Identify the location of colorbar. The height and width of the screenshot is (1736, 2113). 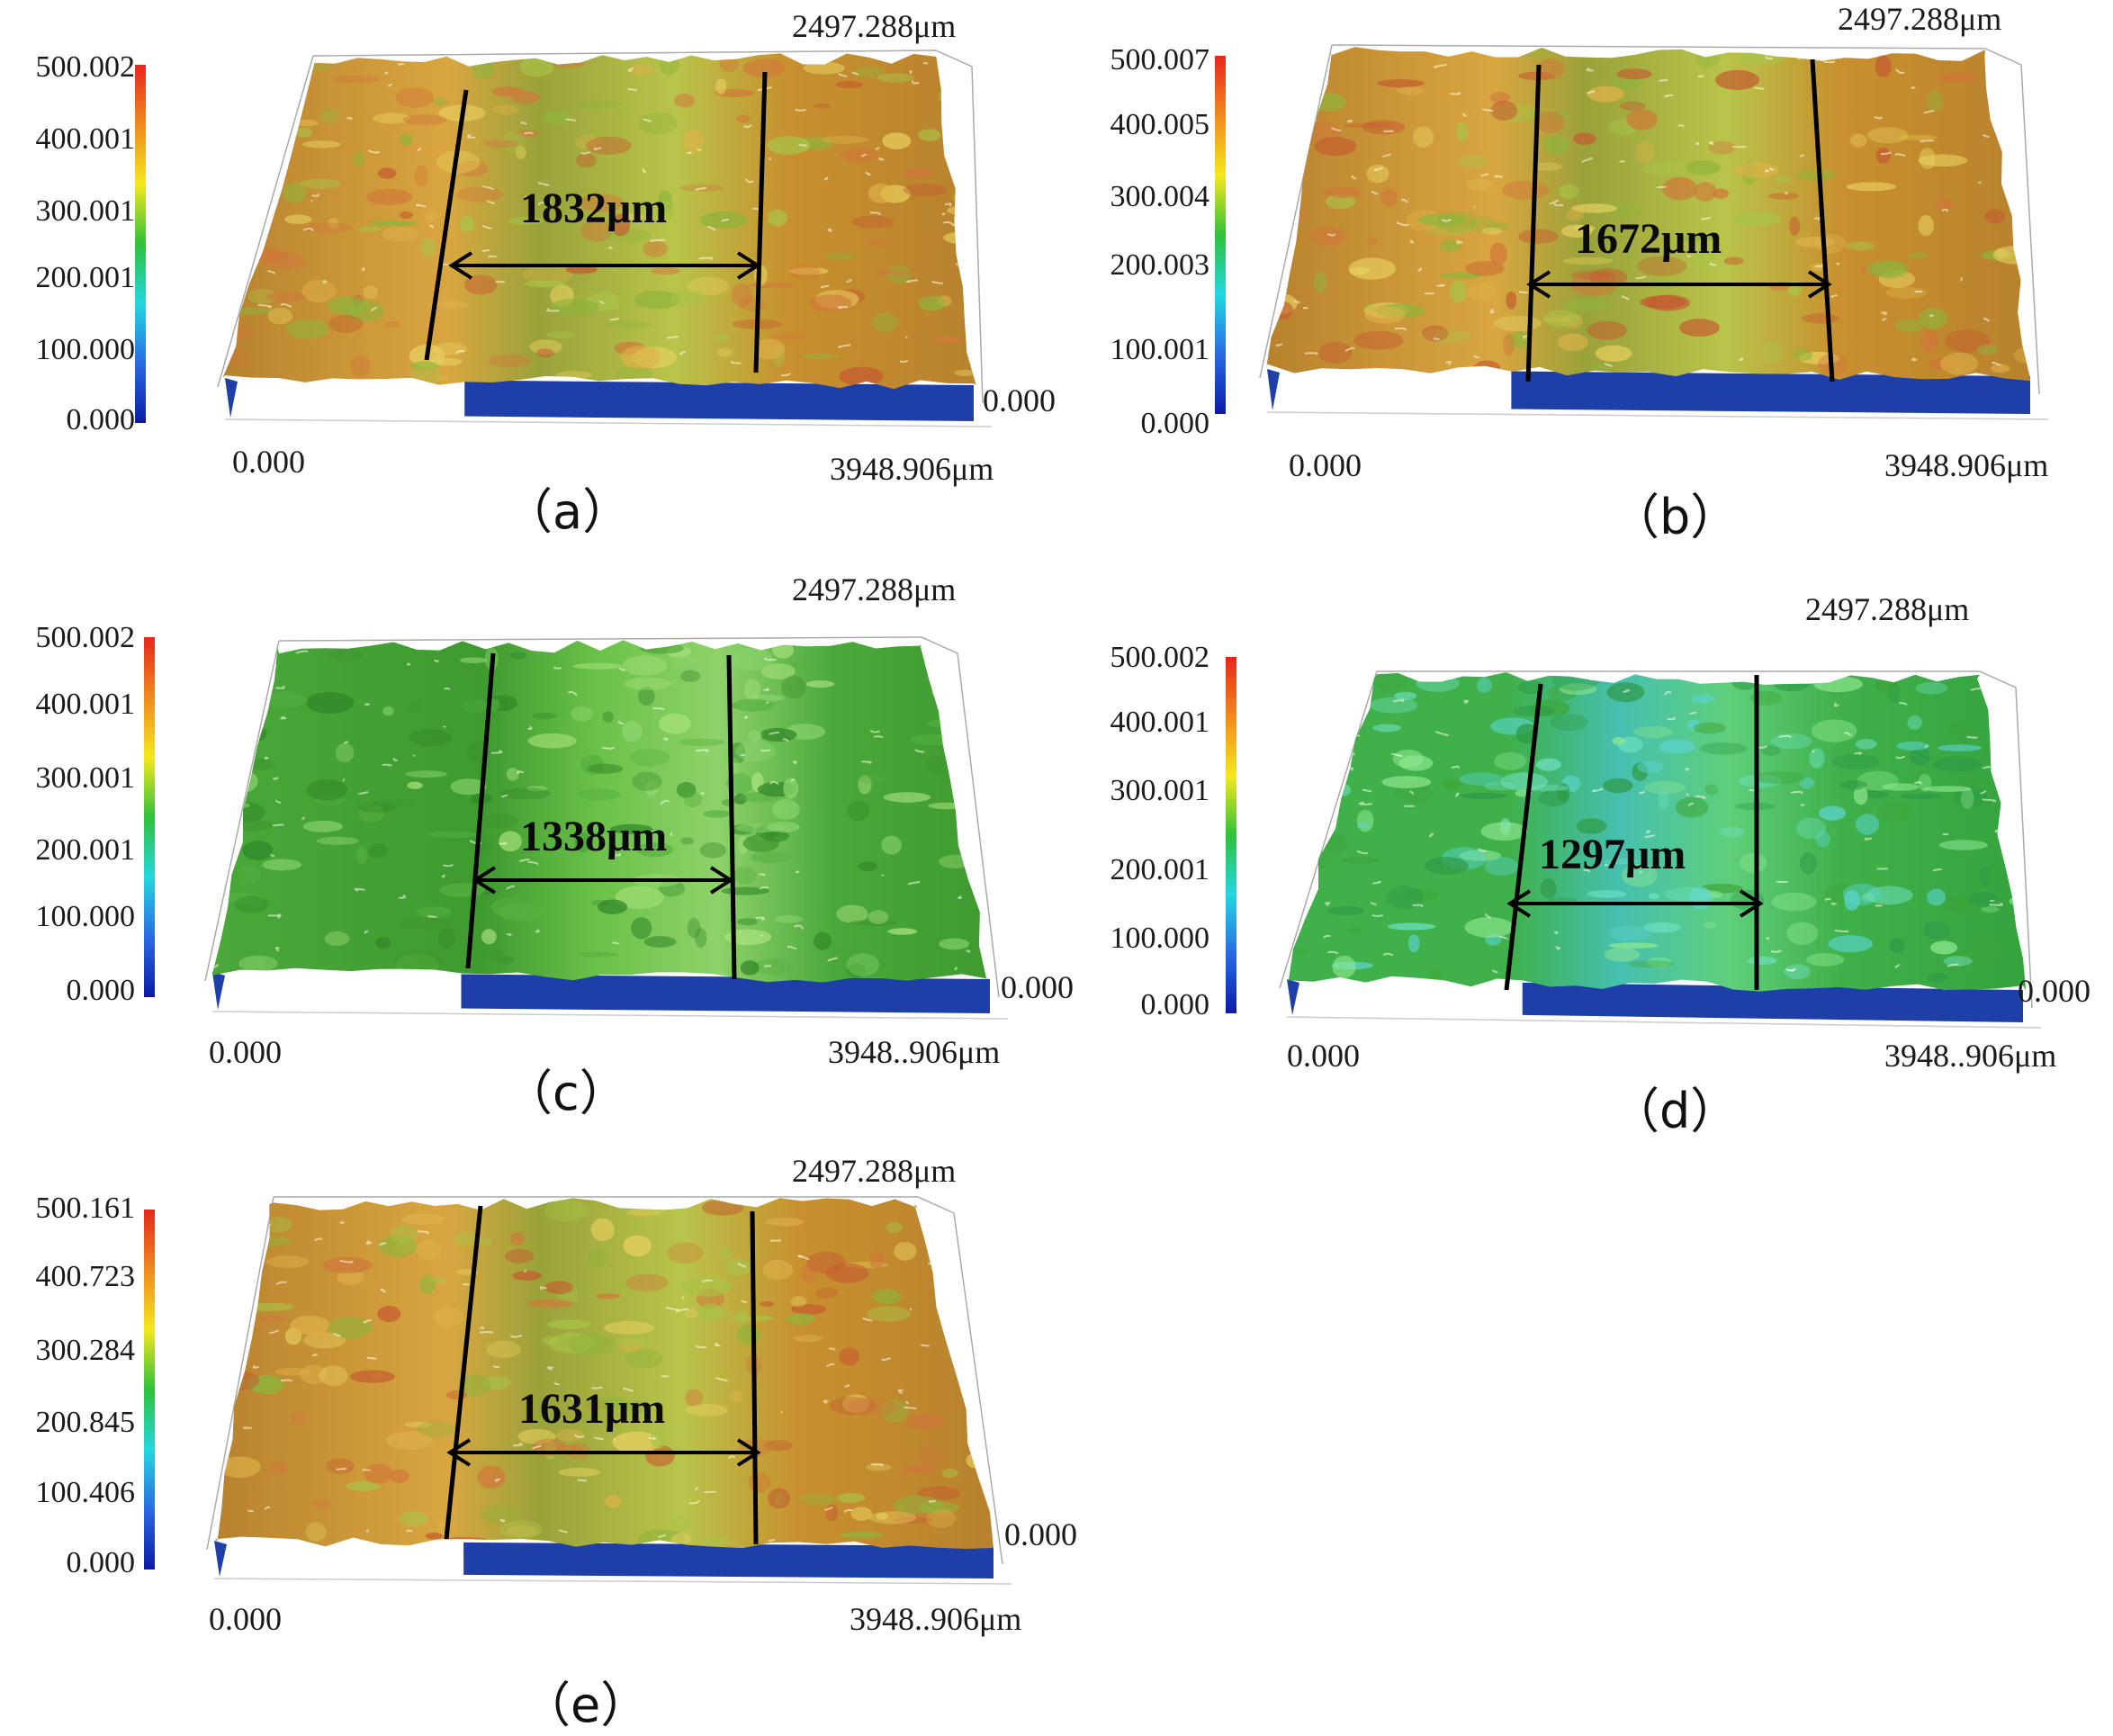
(140, 244).